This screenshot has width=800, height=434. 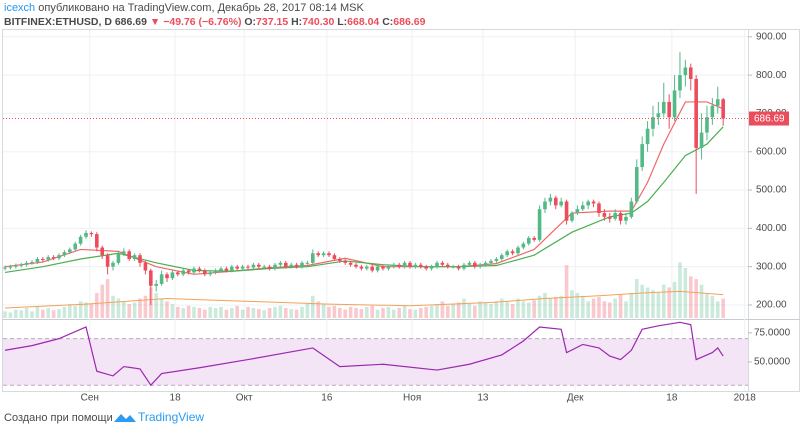 What do you see at coordinates (363, 22) in the screenshot?
I see `ohlc-value: 668.04` at bounding box center [363, 22].